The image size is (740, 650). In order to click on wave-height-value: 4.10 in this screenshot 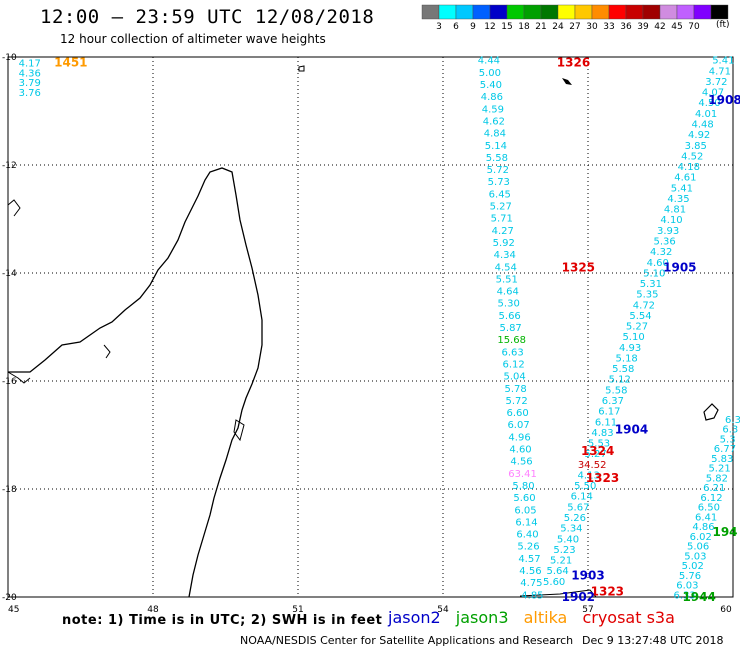, I will do `click(671, 220)`.